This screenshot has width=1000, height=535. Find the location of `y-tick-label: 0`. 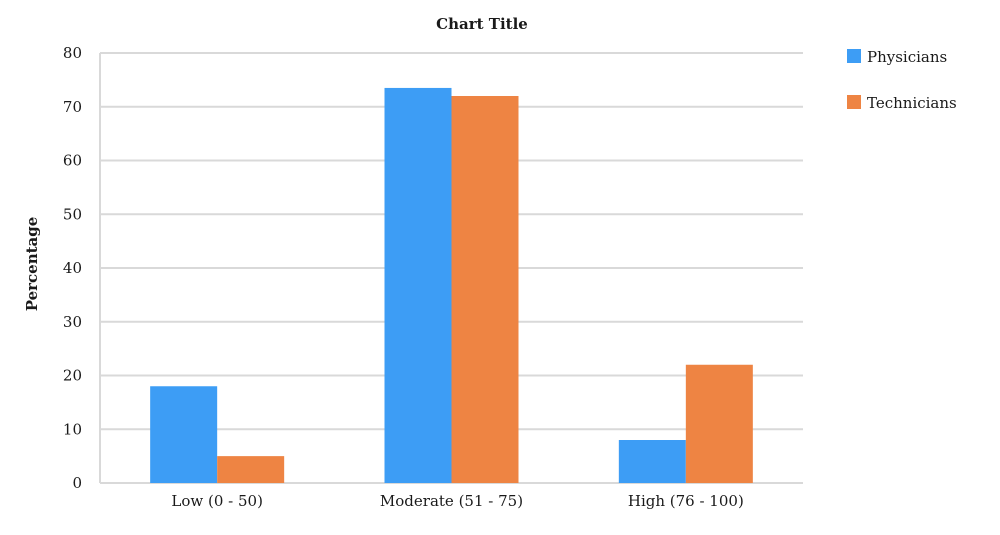

y-tick-label: 0 is located at coordinates (77, 483).